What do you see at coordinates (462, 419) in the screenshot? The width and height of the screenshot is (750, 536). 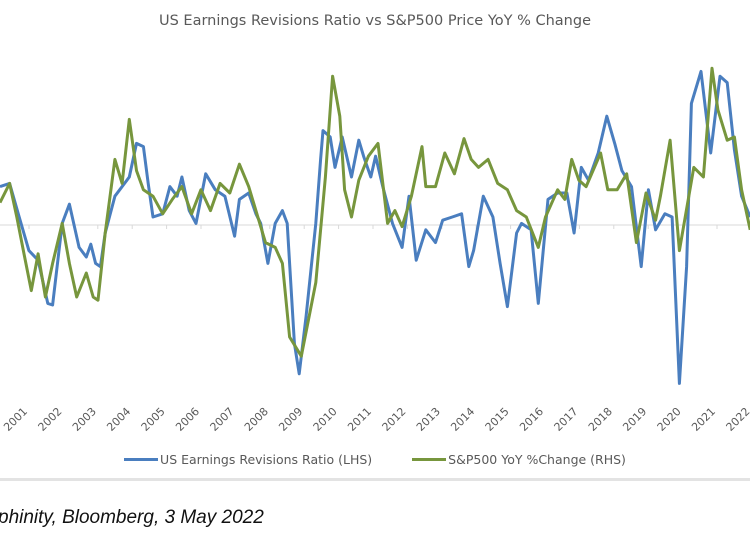 I see `x-tick-label: 2014` at bounding box center [462, 419].